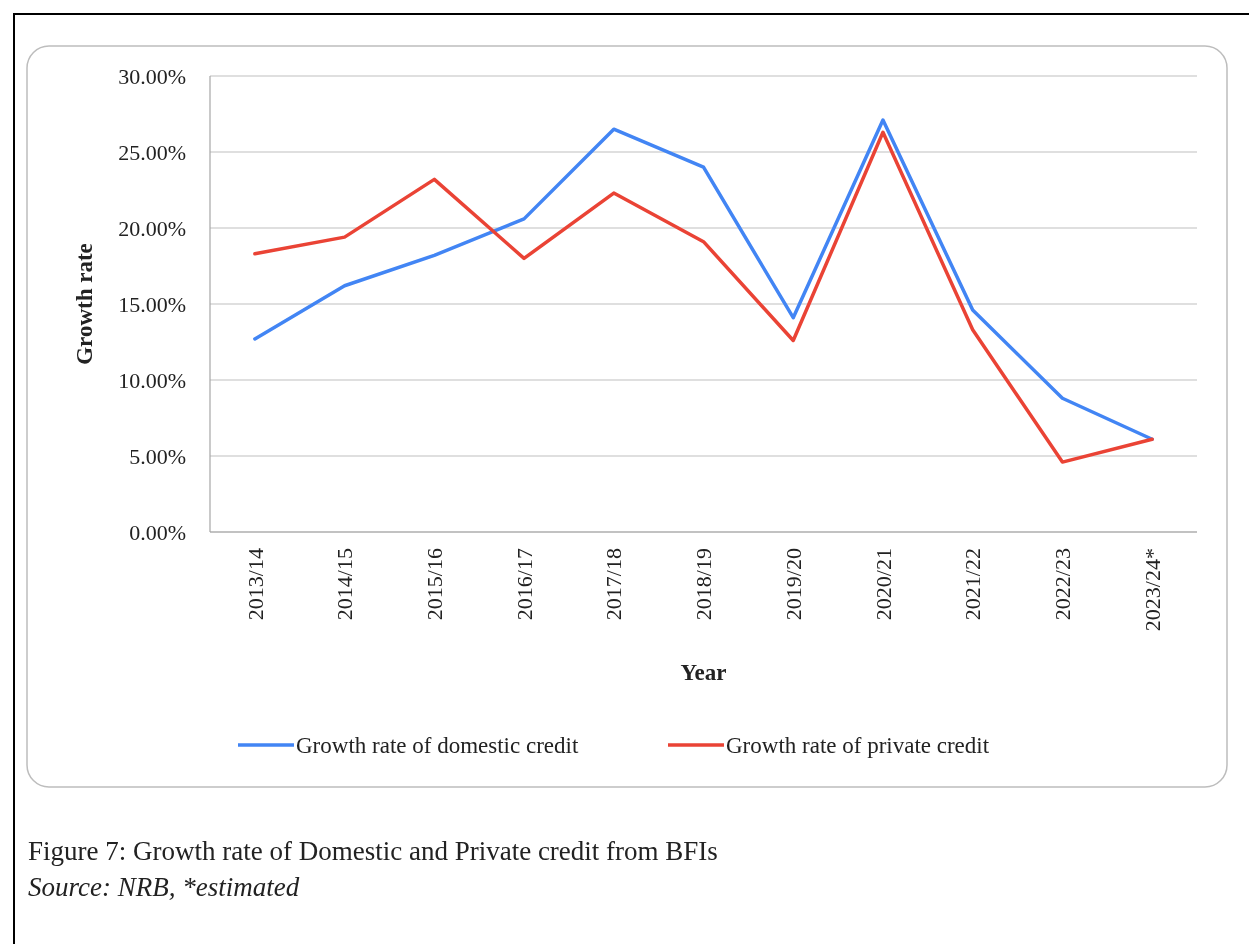 The height and width of the screenshot is (944, 1249). Describe the element at coordinates (703, 672) in the screenshot. I see `x-axis-title: Year` at that location.